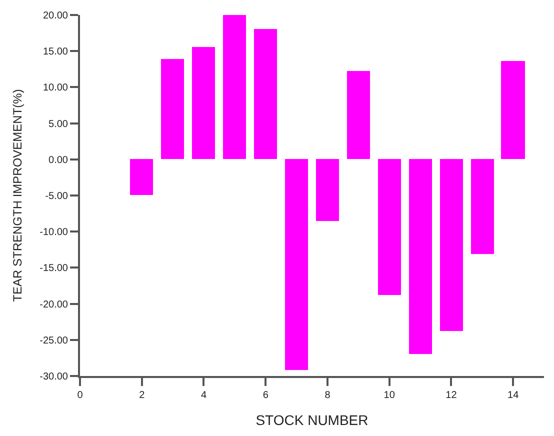 The width and height of the screenshot is (554, 436). Describe the element at coordinates (142, 395) in the screenshot. I see `x-tick-label: 2` at that location.